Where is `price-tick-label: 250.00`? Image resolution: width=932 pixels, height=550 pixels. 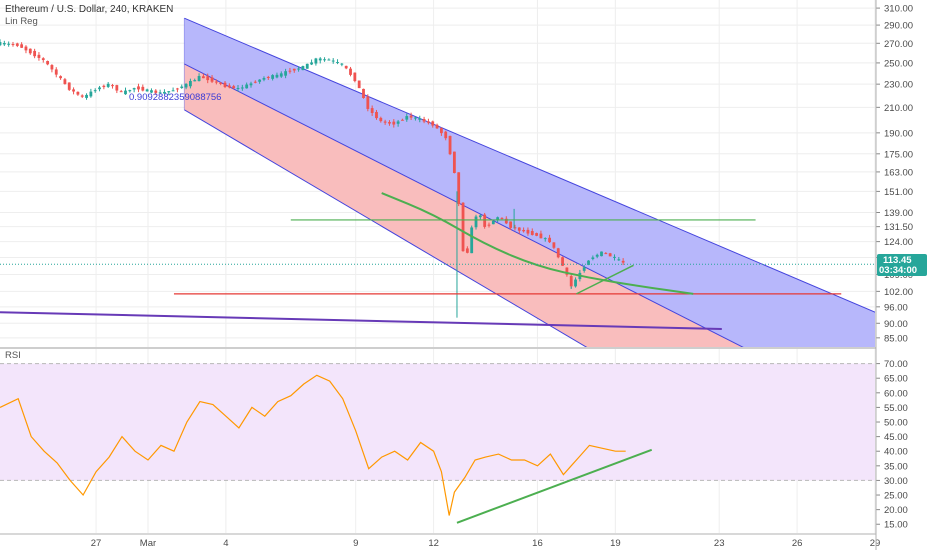
price-tick-label: 250.00 is located at coordinates (898, 63).